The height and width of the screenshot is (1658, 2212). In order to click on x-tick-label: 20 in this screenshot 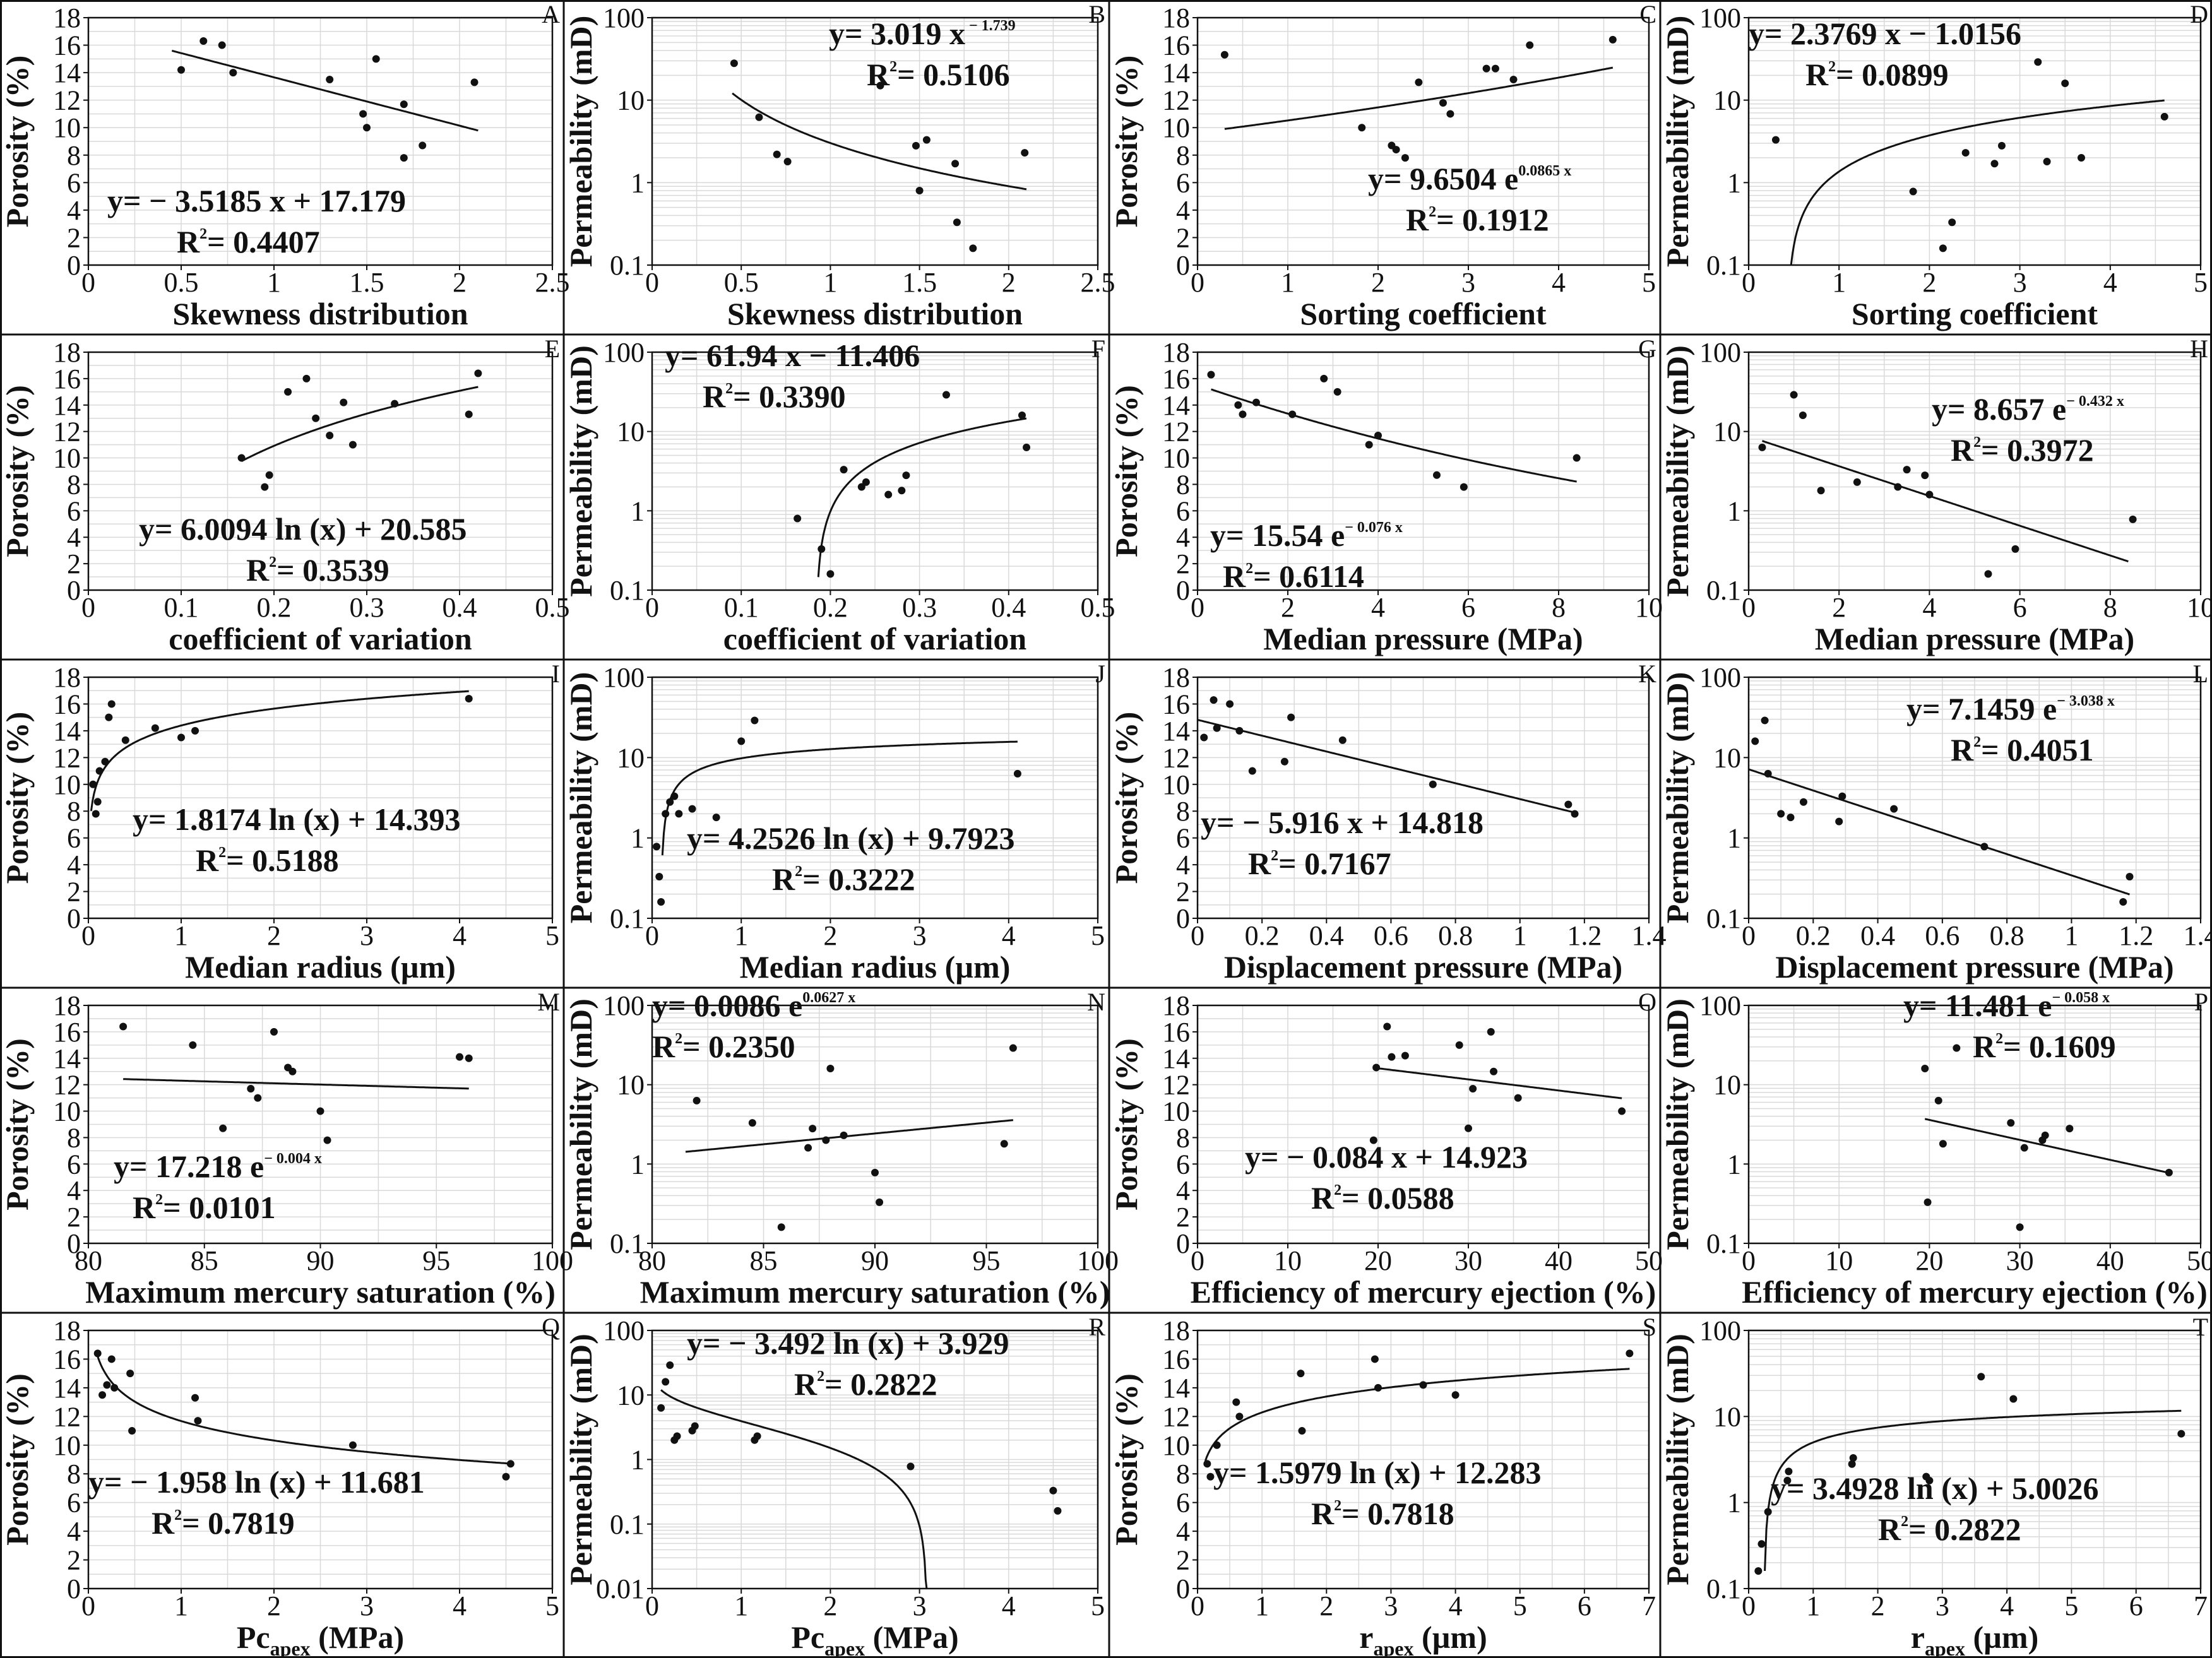, I will do `click(1929, 1260)`.